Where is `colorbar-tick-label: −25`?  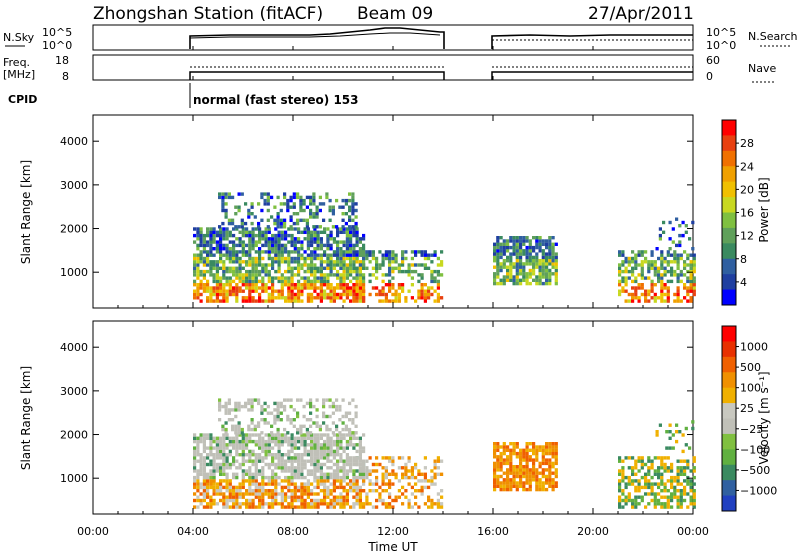
colorbar-tick-label: −25 is located at coordinates (751, 429).